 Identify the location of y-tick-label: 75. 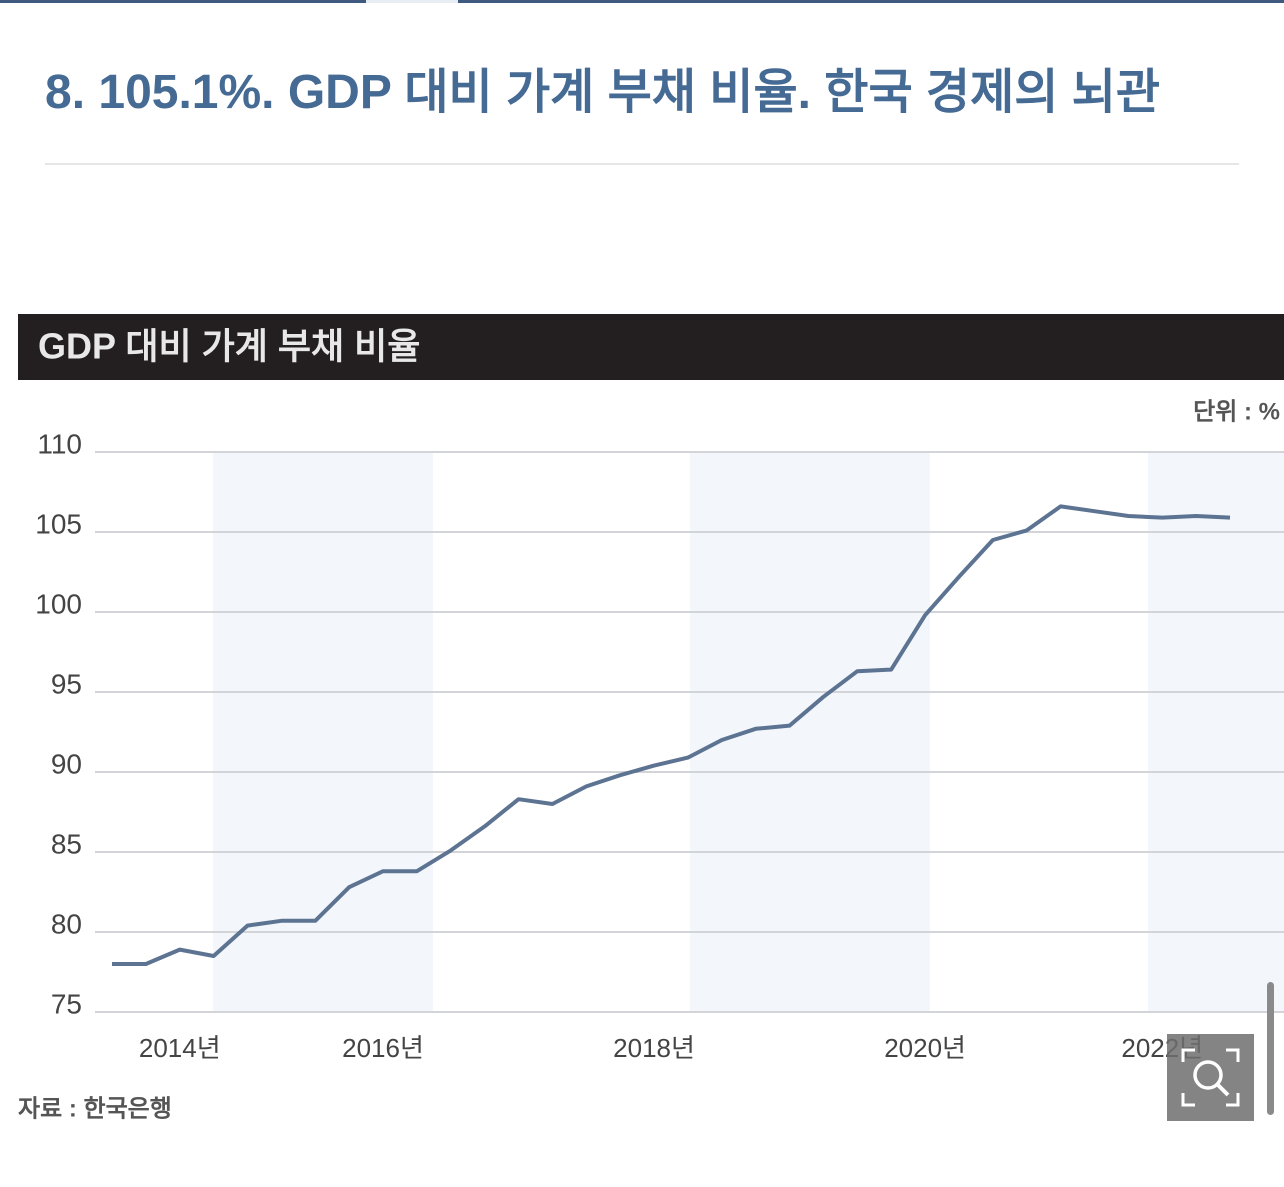
(66, 1003).